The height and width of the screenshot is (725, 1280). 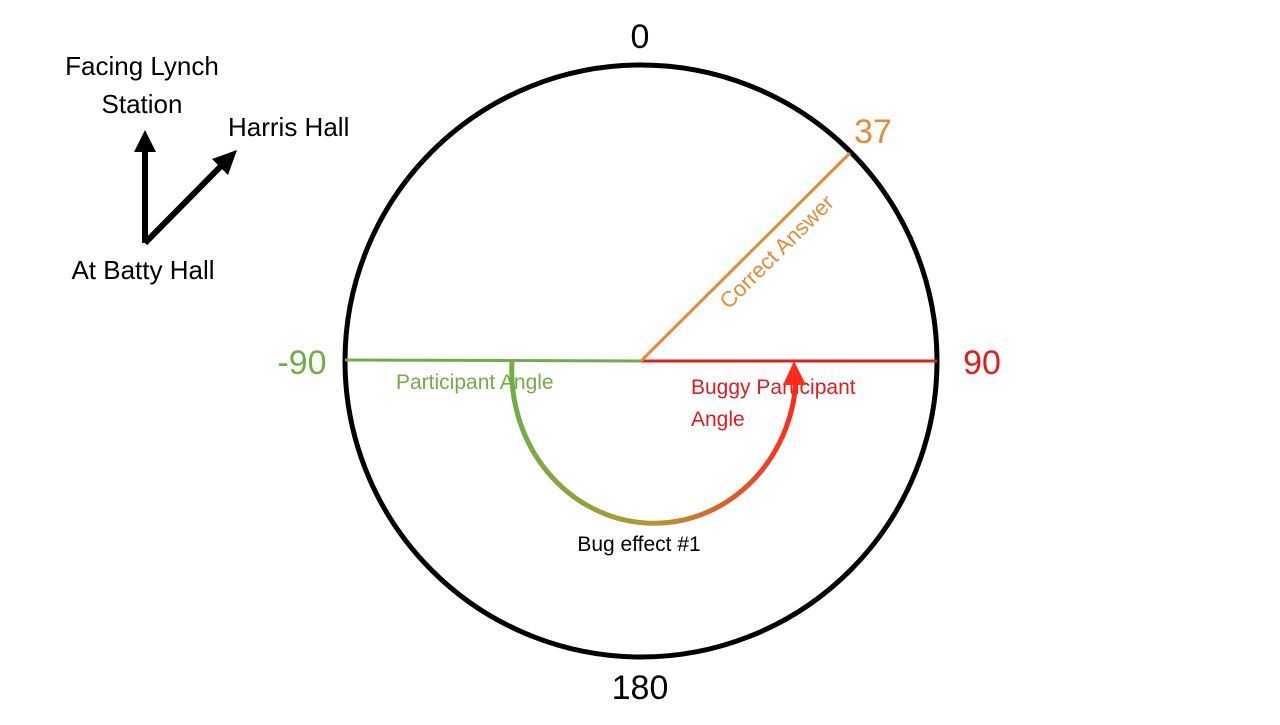 I want to click on correct-answer-line, so click(x=745, y=257).